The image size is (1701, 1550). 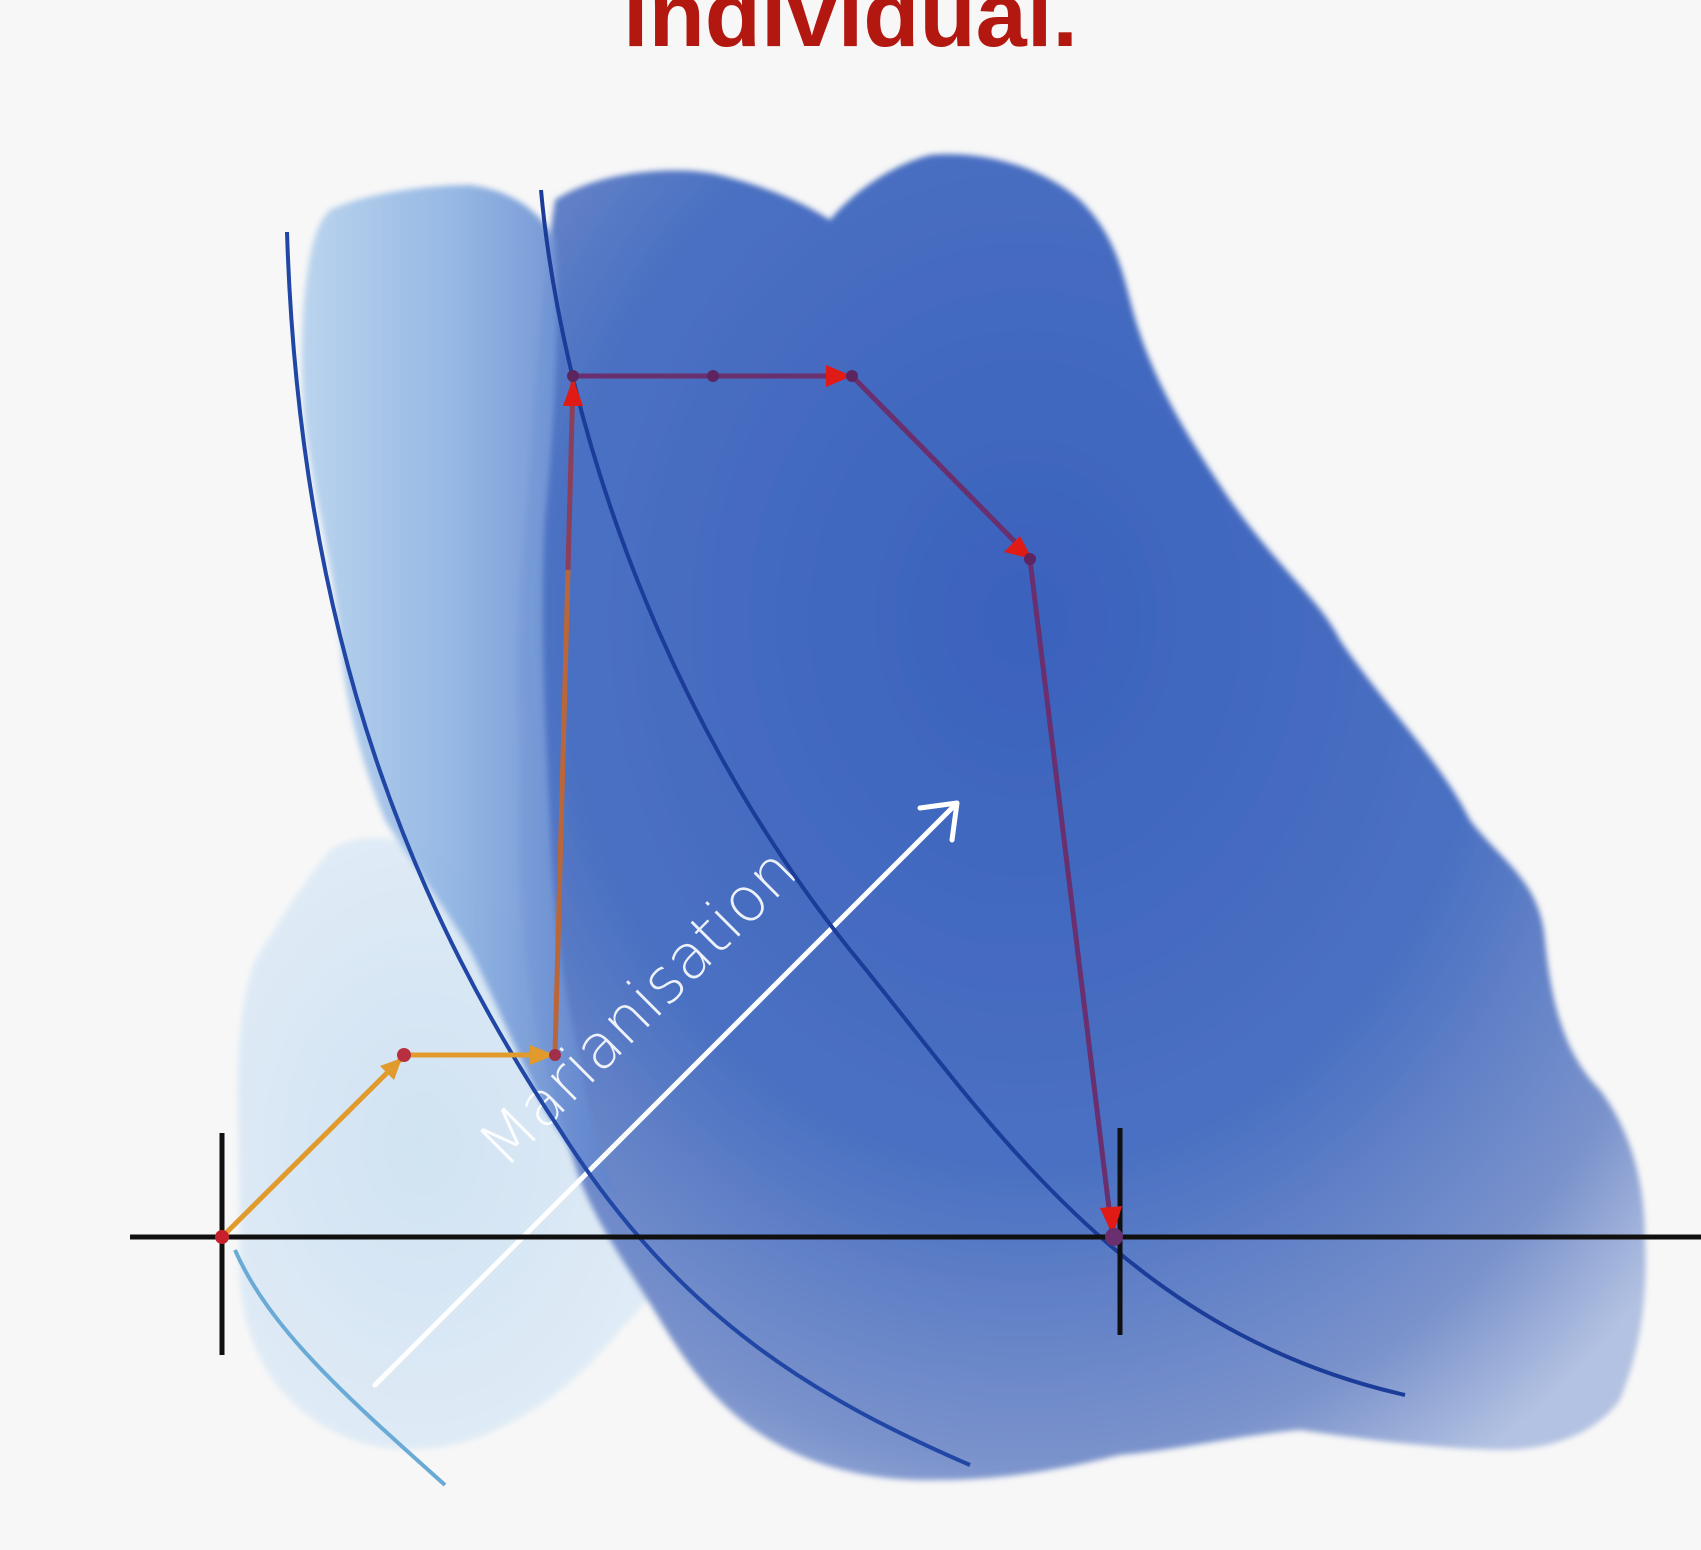 I want to click on node-top-right, so click(x=852, y=376).